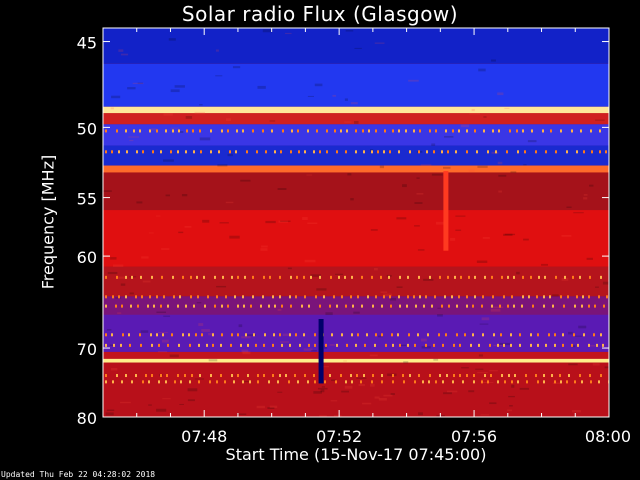 The image size is (640, 480). What do you see at coordinates (87, 43) in the screenshot?
I see `y-tick-label: 45` at bounding box center [87, 43].